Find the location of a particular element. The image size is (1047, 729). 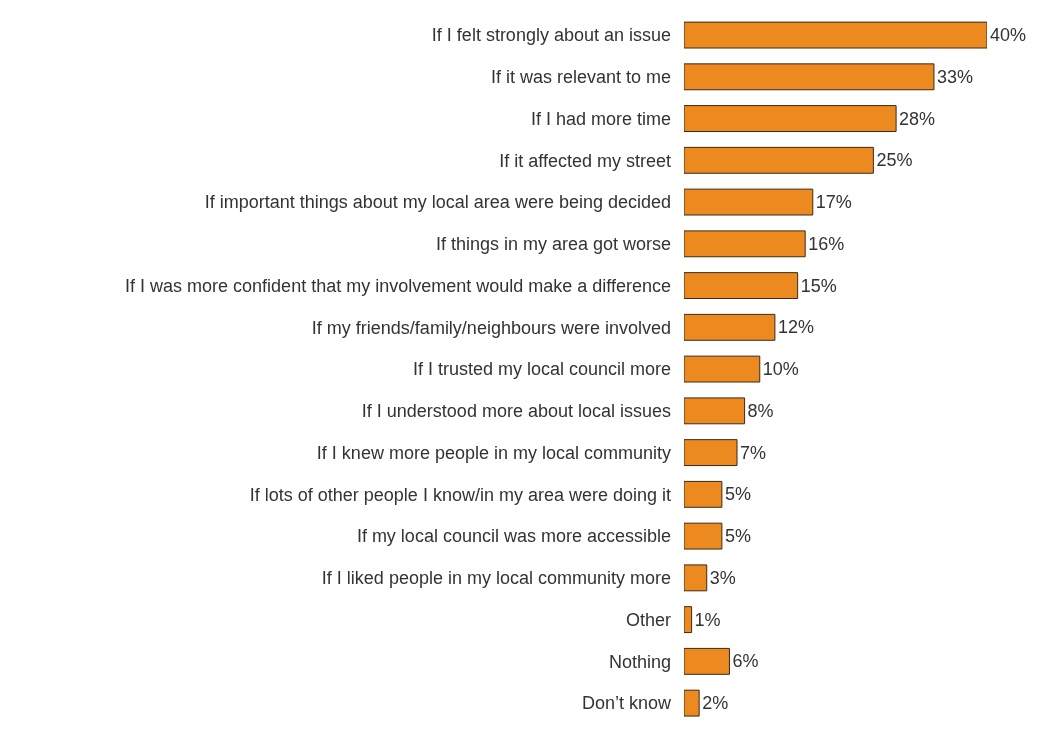

y-tick-label: If I knew more people in my local community is located at coordinates (493, 452).